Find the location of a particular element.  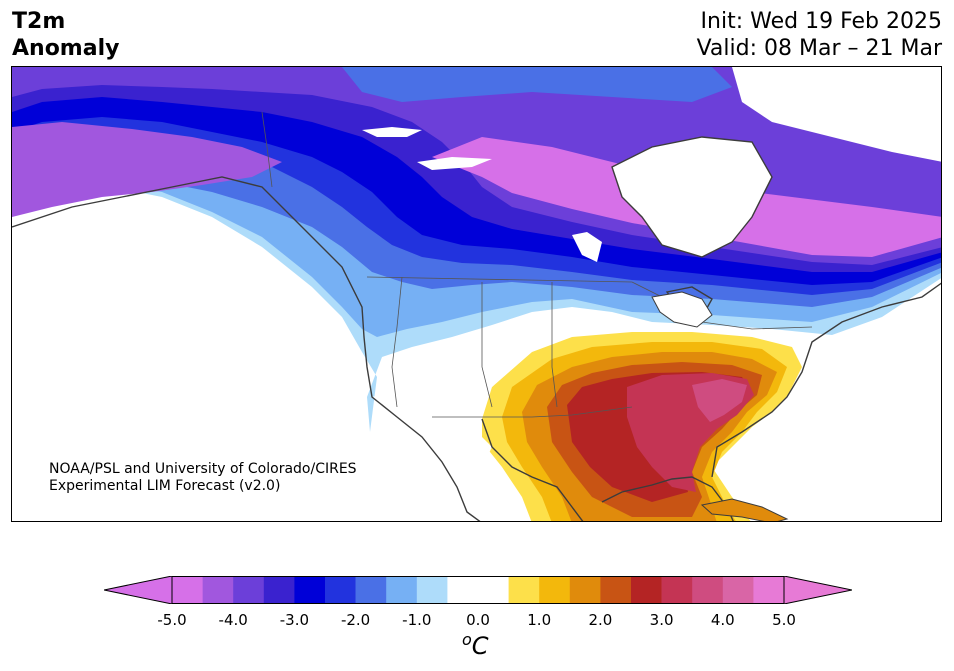

colorbar-bins is located at coordinates (478, 590).